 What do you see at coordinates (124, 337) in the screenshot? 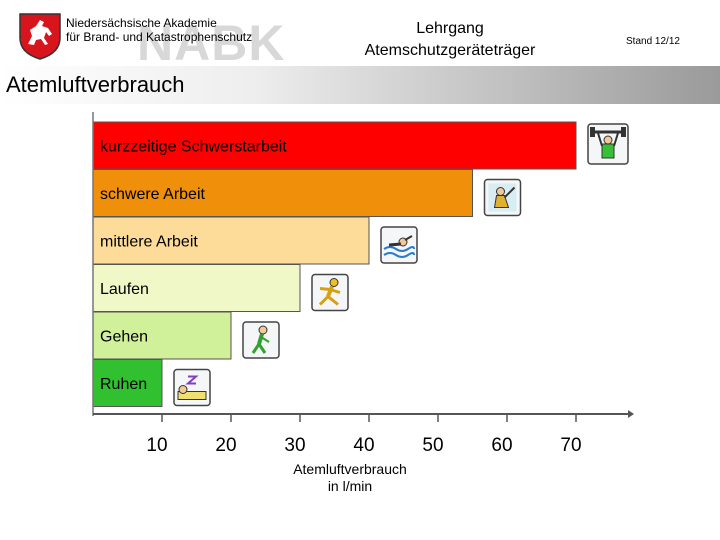
I see `bar-label-4: Gehen` at bounding box center [124, 337].